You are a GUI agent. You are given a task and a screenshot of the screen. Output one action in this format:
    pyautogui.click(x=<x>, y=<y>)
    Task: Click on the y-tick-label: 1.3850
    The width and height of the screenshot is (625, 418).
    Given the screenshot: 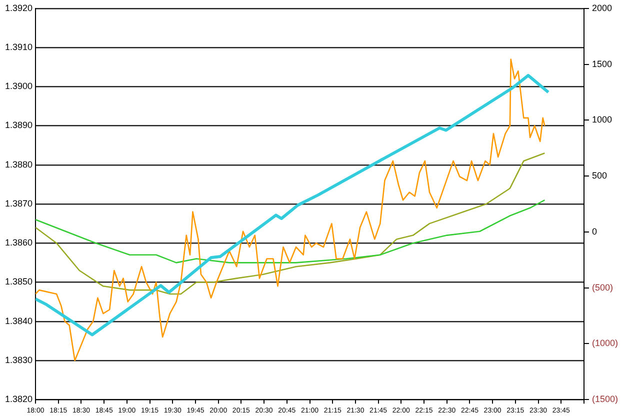 What is the action you would take?
    pyautogui.click(x=18, y=281)
    